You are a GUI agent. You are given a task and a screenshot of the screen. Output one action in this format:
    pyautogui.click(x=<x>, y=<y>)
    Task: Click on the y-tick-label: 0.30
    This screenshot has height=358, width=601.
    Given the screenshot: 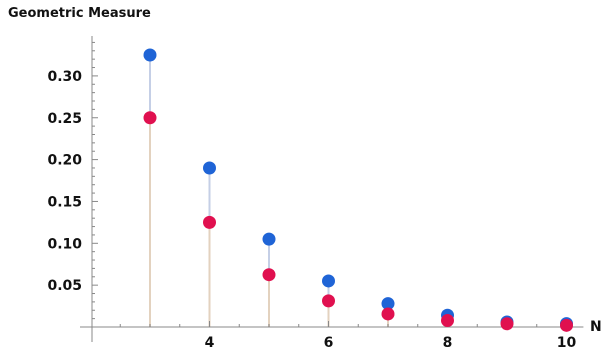 What is the action you would take?
    pyautogui.click(x=64, y=77)
    